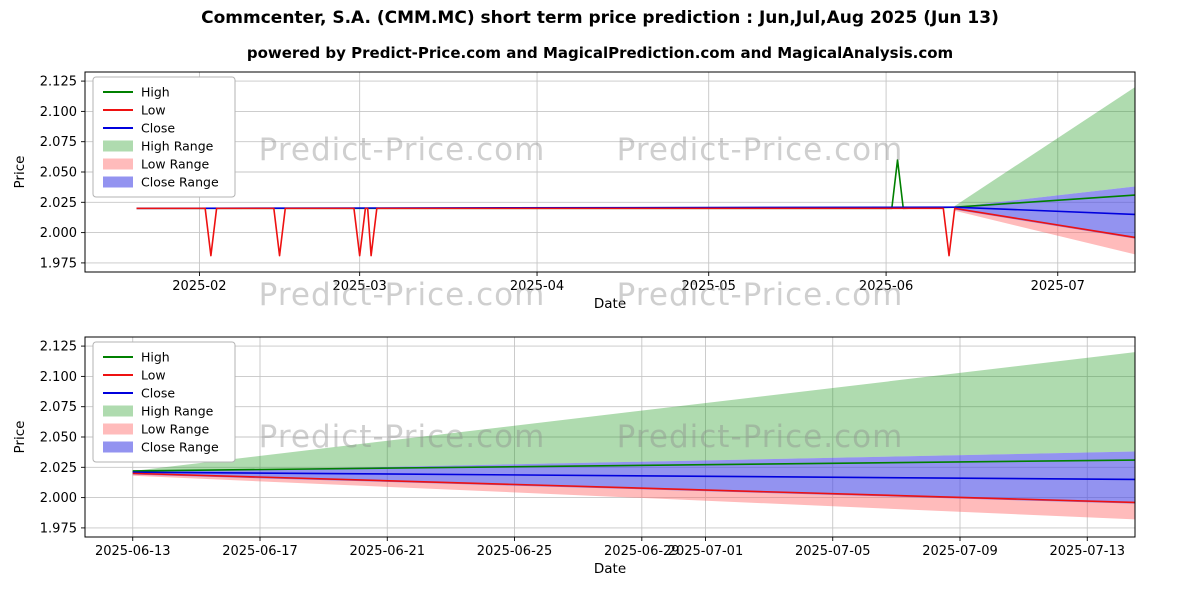 The height and width of the screenshot is (600, 1200). I want to click on line-close, so click(634, 476).